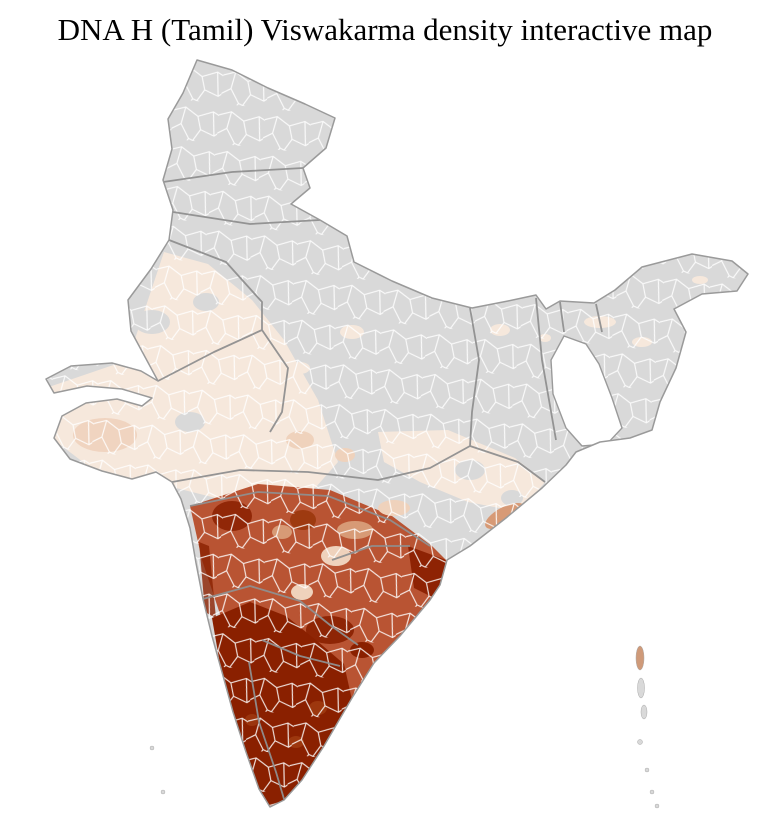 Image resolution: width=770 pixels, height=813 pixels. Describe the element at coordinates (157, 770) in the screenshot. I see `lakshadweep-islands` at that location.